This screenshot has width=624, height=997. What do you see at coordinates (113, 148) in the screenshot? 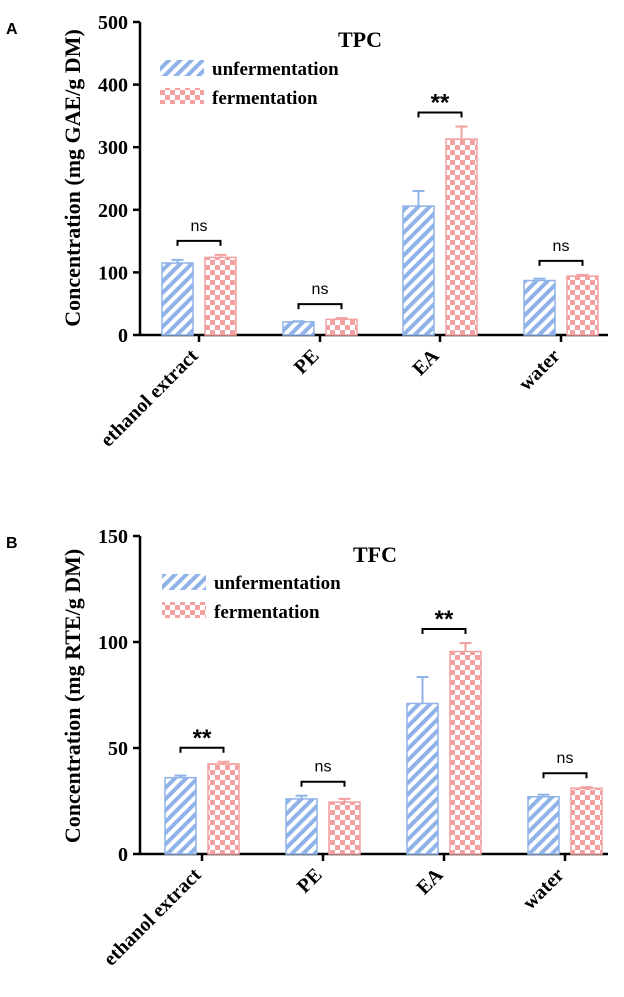
I see `y-tick-label: 300` at bounding box center [113, 148].